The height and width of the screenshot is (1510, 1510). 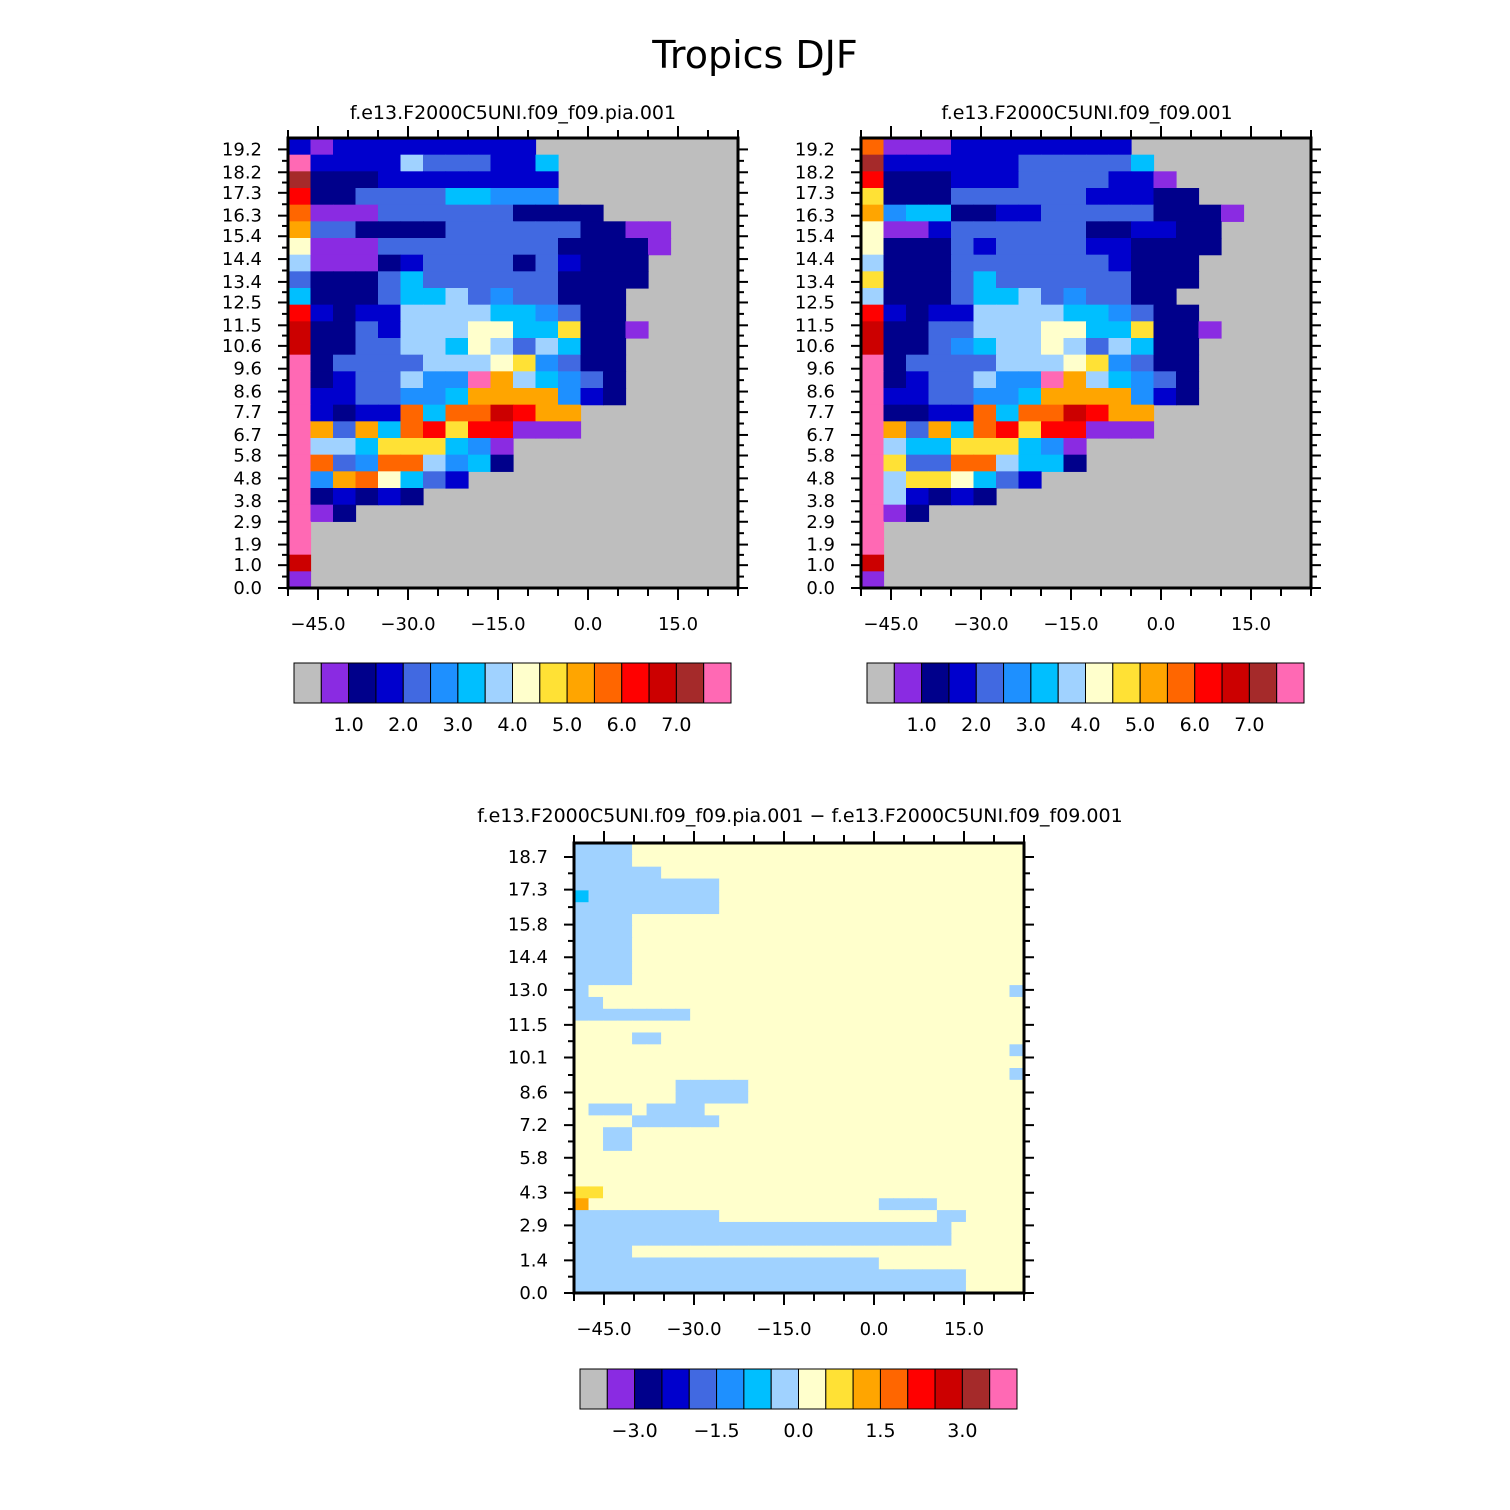 What do you see at coordinates (815, 346) in the screenshot?
I see `y-tick-label: 10.6` at bounding box center [815, 346].